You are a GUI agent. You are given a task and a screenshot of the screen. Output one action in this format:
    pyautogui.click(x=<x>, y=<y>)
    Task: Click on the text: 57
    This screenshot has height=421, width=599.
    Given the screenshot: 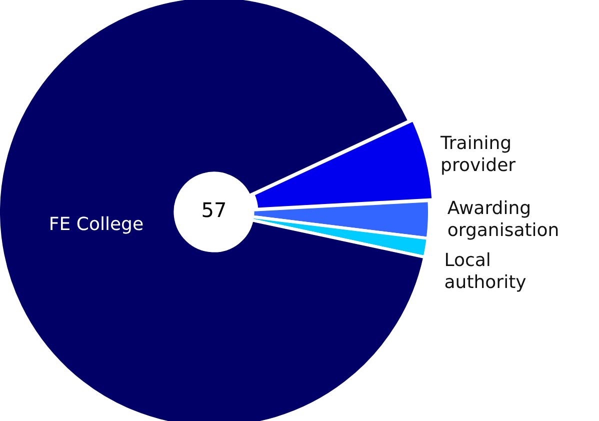 What is the action you would take?
    pyautogui.click(x=214, y=210)
    